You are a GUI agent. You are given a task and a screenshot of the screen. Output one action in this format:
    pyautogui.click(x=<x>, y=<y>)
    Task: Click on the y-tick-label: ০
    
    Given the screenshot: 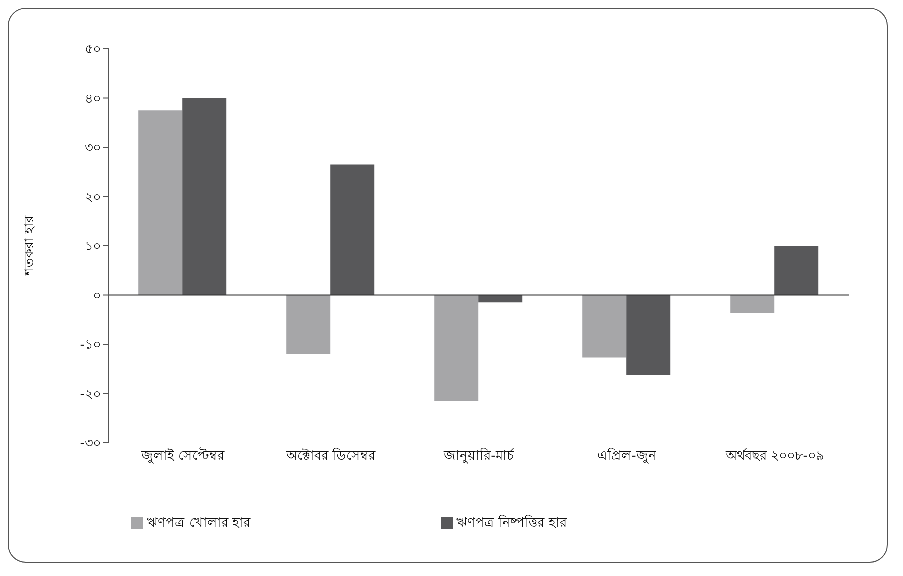 What is the action you would take?
    pyautogui.click(x=97, y=296)
    